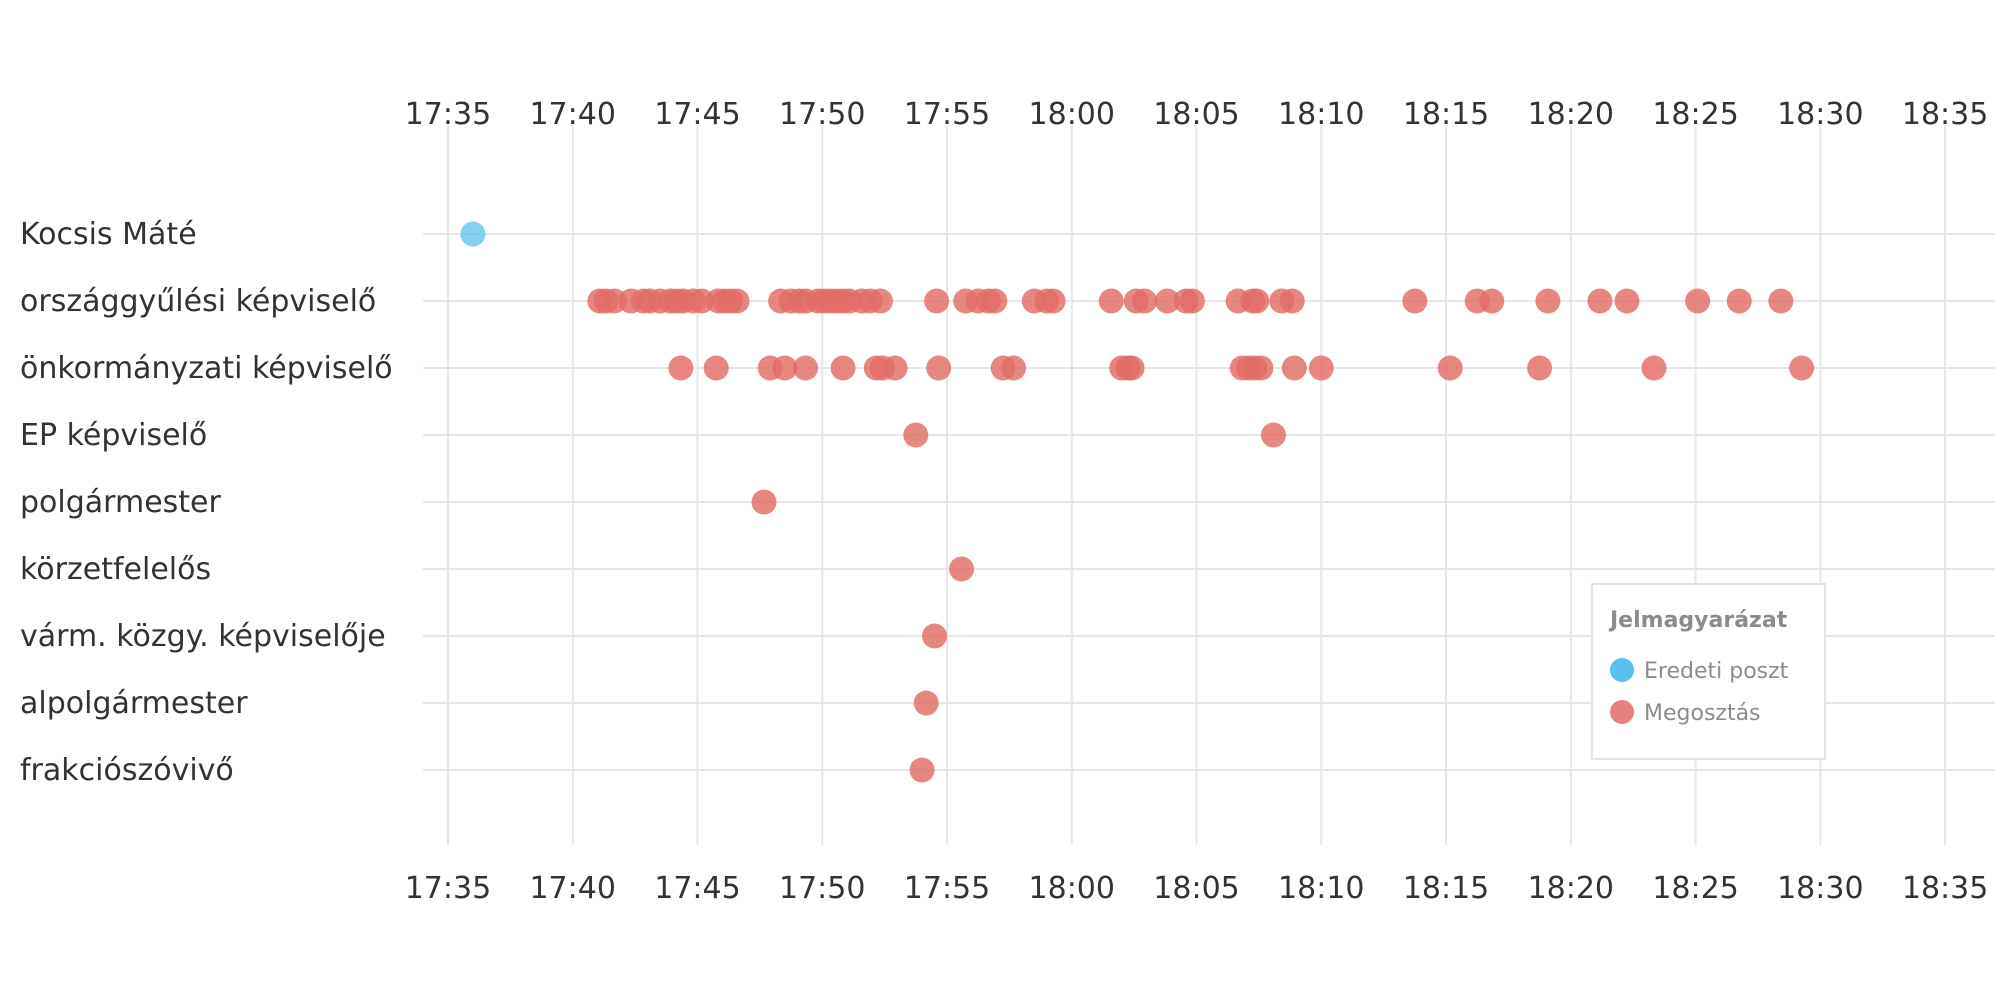 The height and width of the screenshot is (1000, 2000). I want to click on x-tick-label-top: 18:05, so click(1196, 114).